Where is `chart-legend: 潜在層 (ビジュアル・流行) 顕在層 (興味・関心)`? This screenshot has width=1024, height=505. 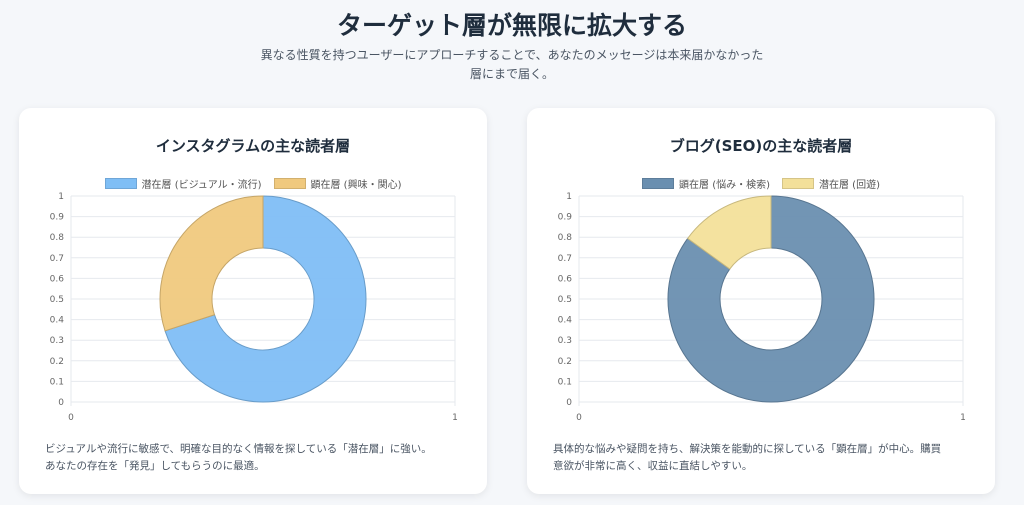 chart-legend: 潜在層 (ビジュアル・流行) 顕在層 (興味・関心) is located at coordinates (253, 183).